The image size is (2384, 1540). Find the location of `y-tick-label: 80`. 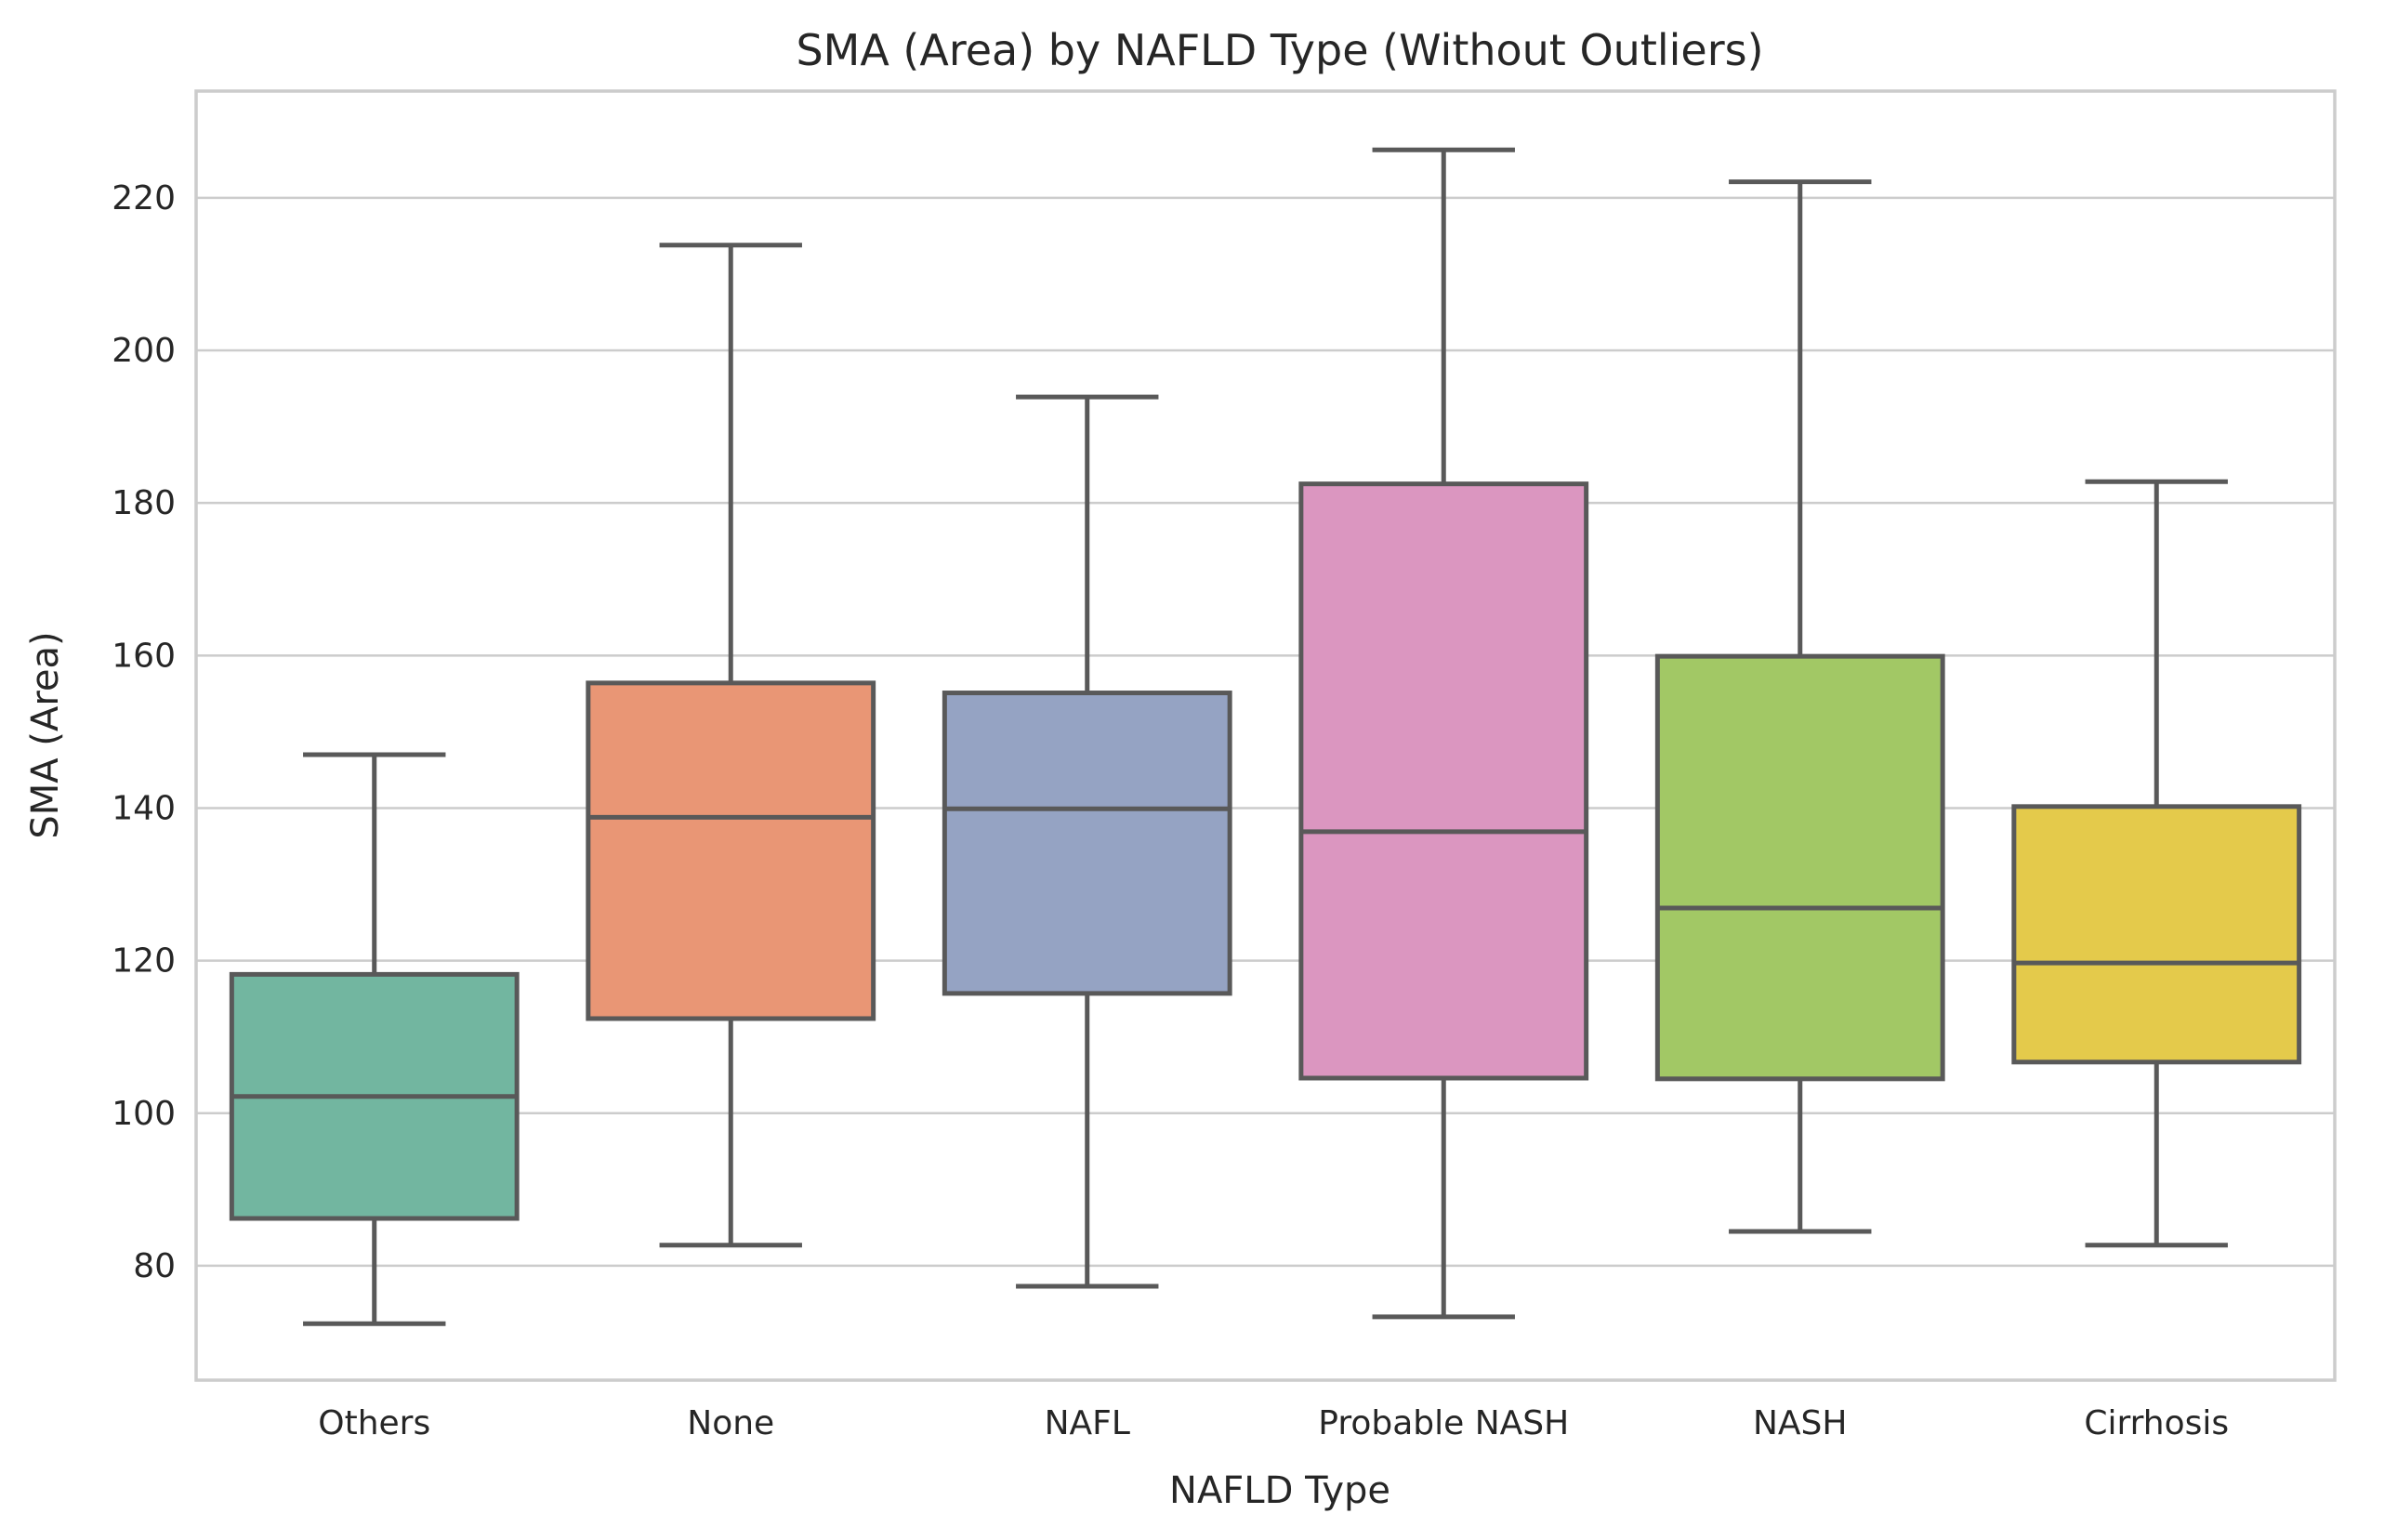

y-tick-label: 80 is located at coordinates (154, 1266).